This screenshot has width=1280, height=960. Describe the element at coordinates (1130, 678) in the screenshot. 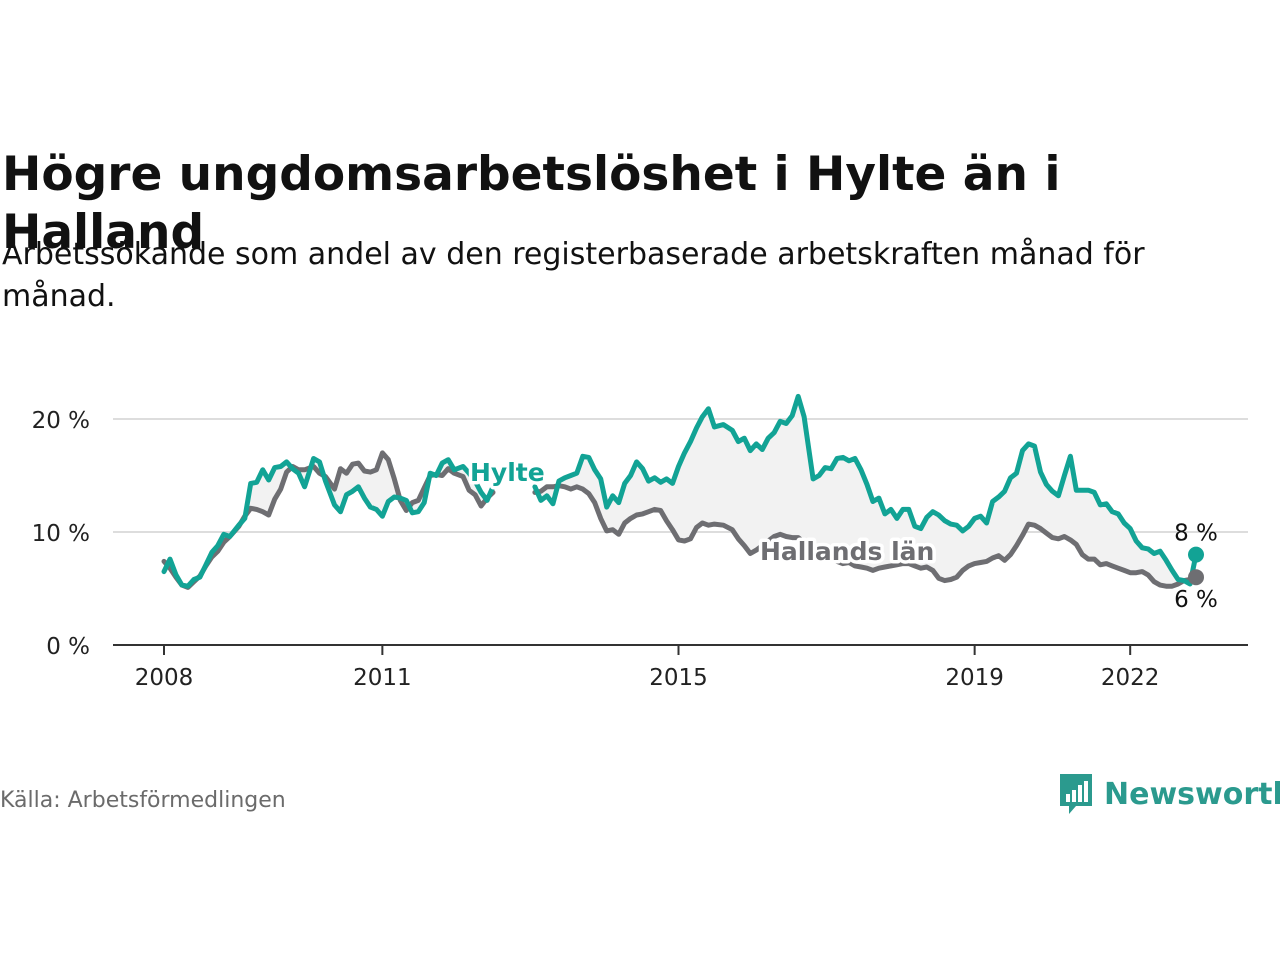

I see `x-tick-label: 2022` at that location.